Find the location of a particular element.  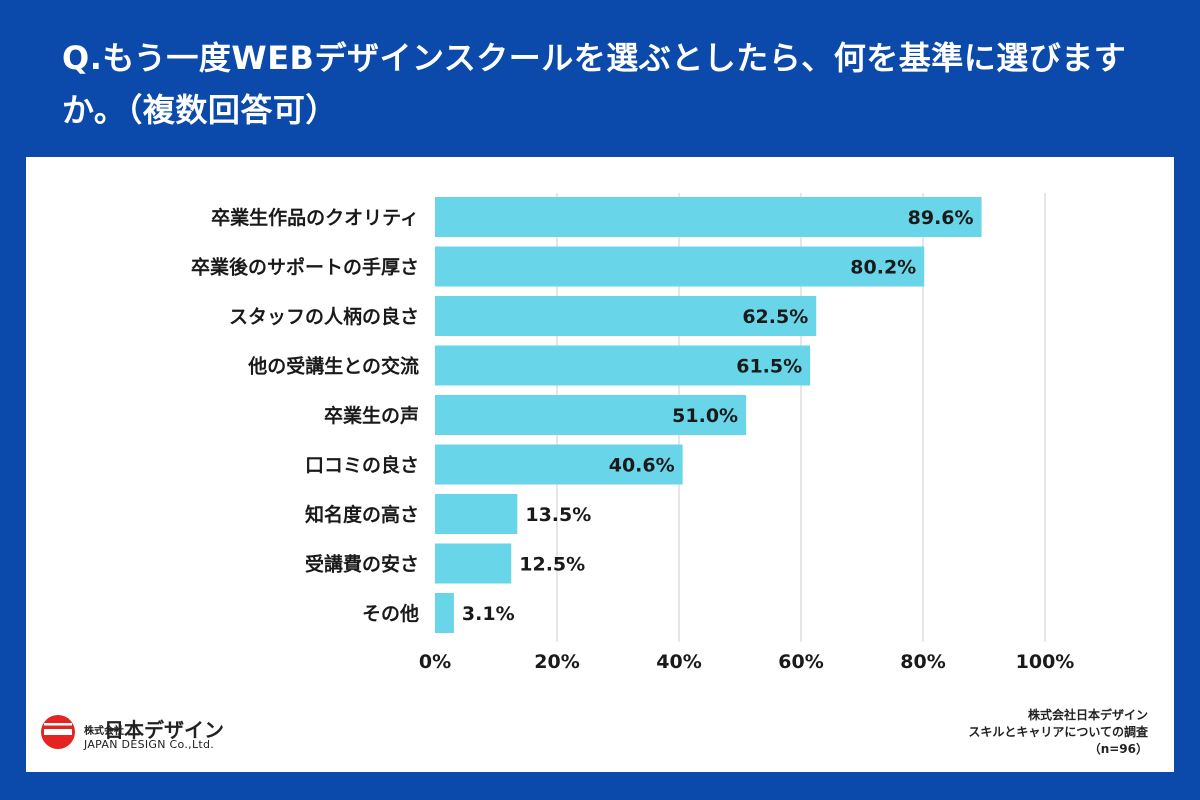

value-label: 40.6% is located at coordinates (642, 466).